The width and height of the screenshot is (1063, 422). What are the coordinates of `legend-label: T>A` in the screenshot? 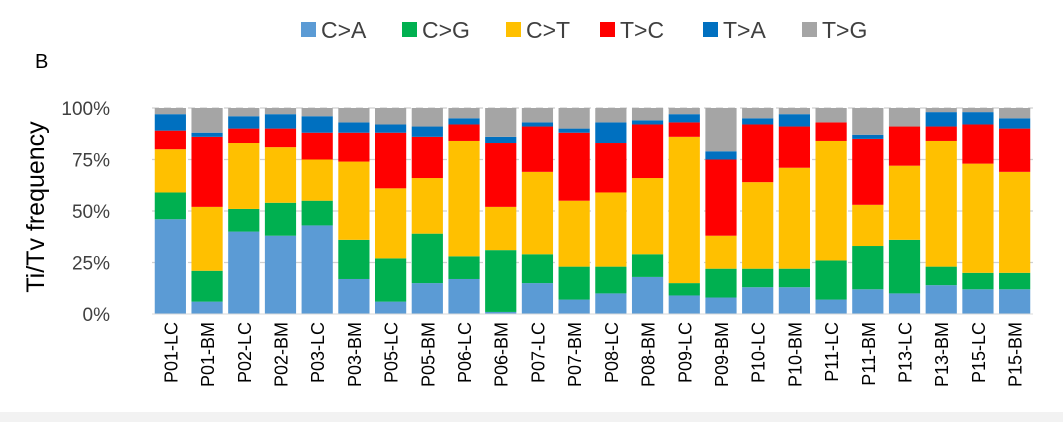 It's located at (744, 30).